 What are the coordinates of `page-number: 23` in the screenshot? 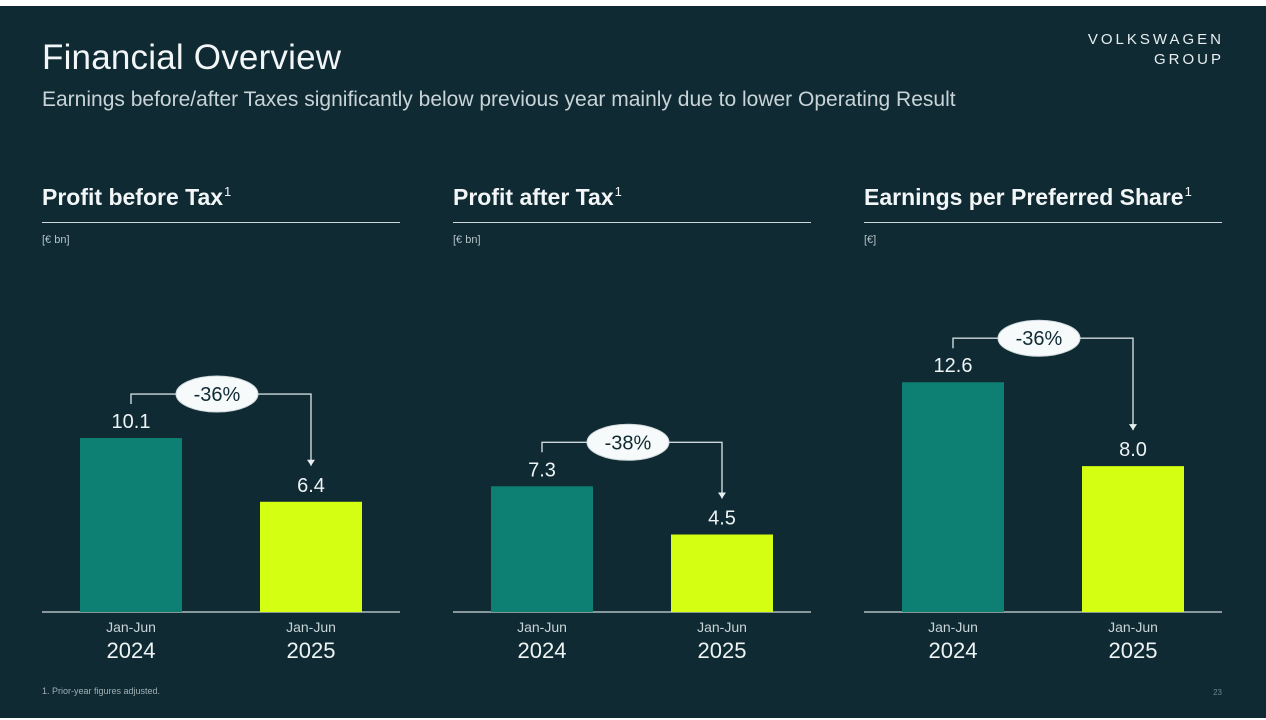 It's located at (1217, 692).